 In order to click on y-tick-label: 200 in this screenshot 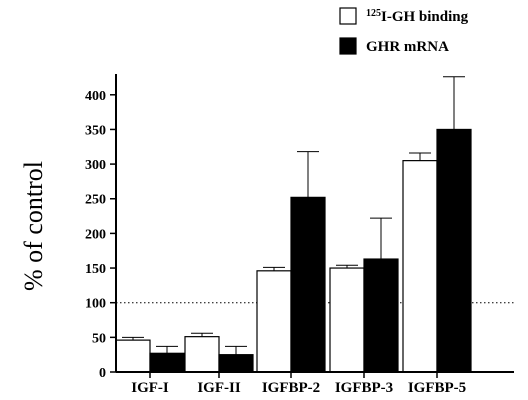, I will do `click(95, 234)`.